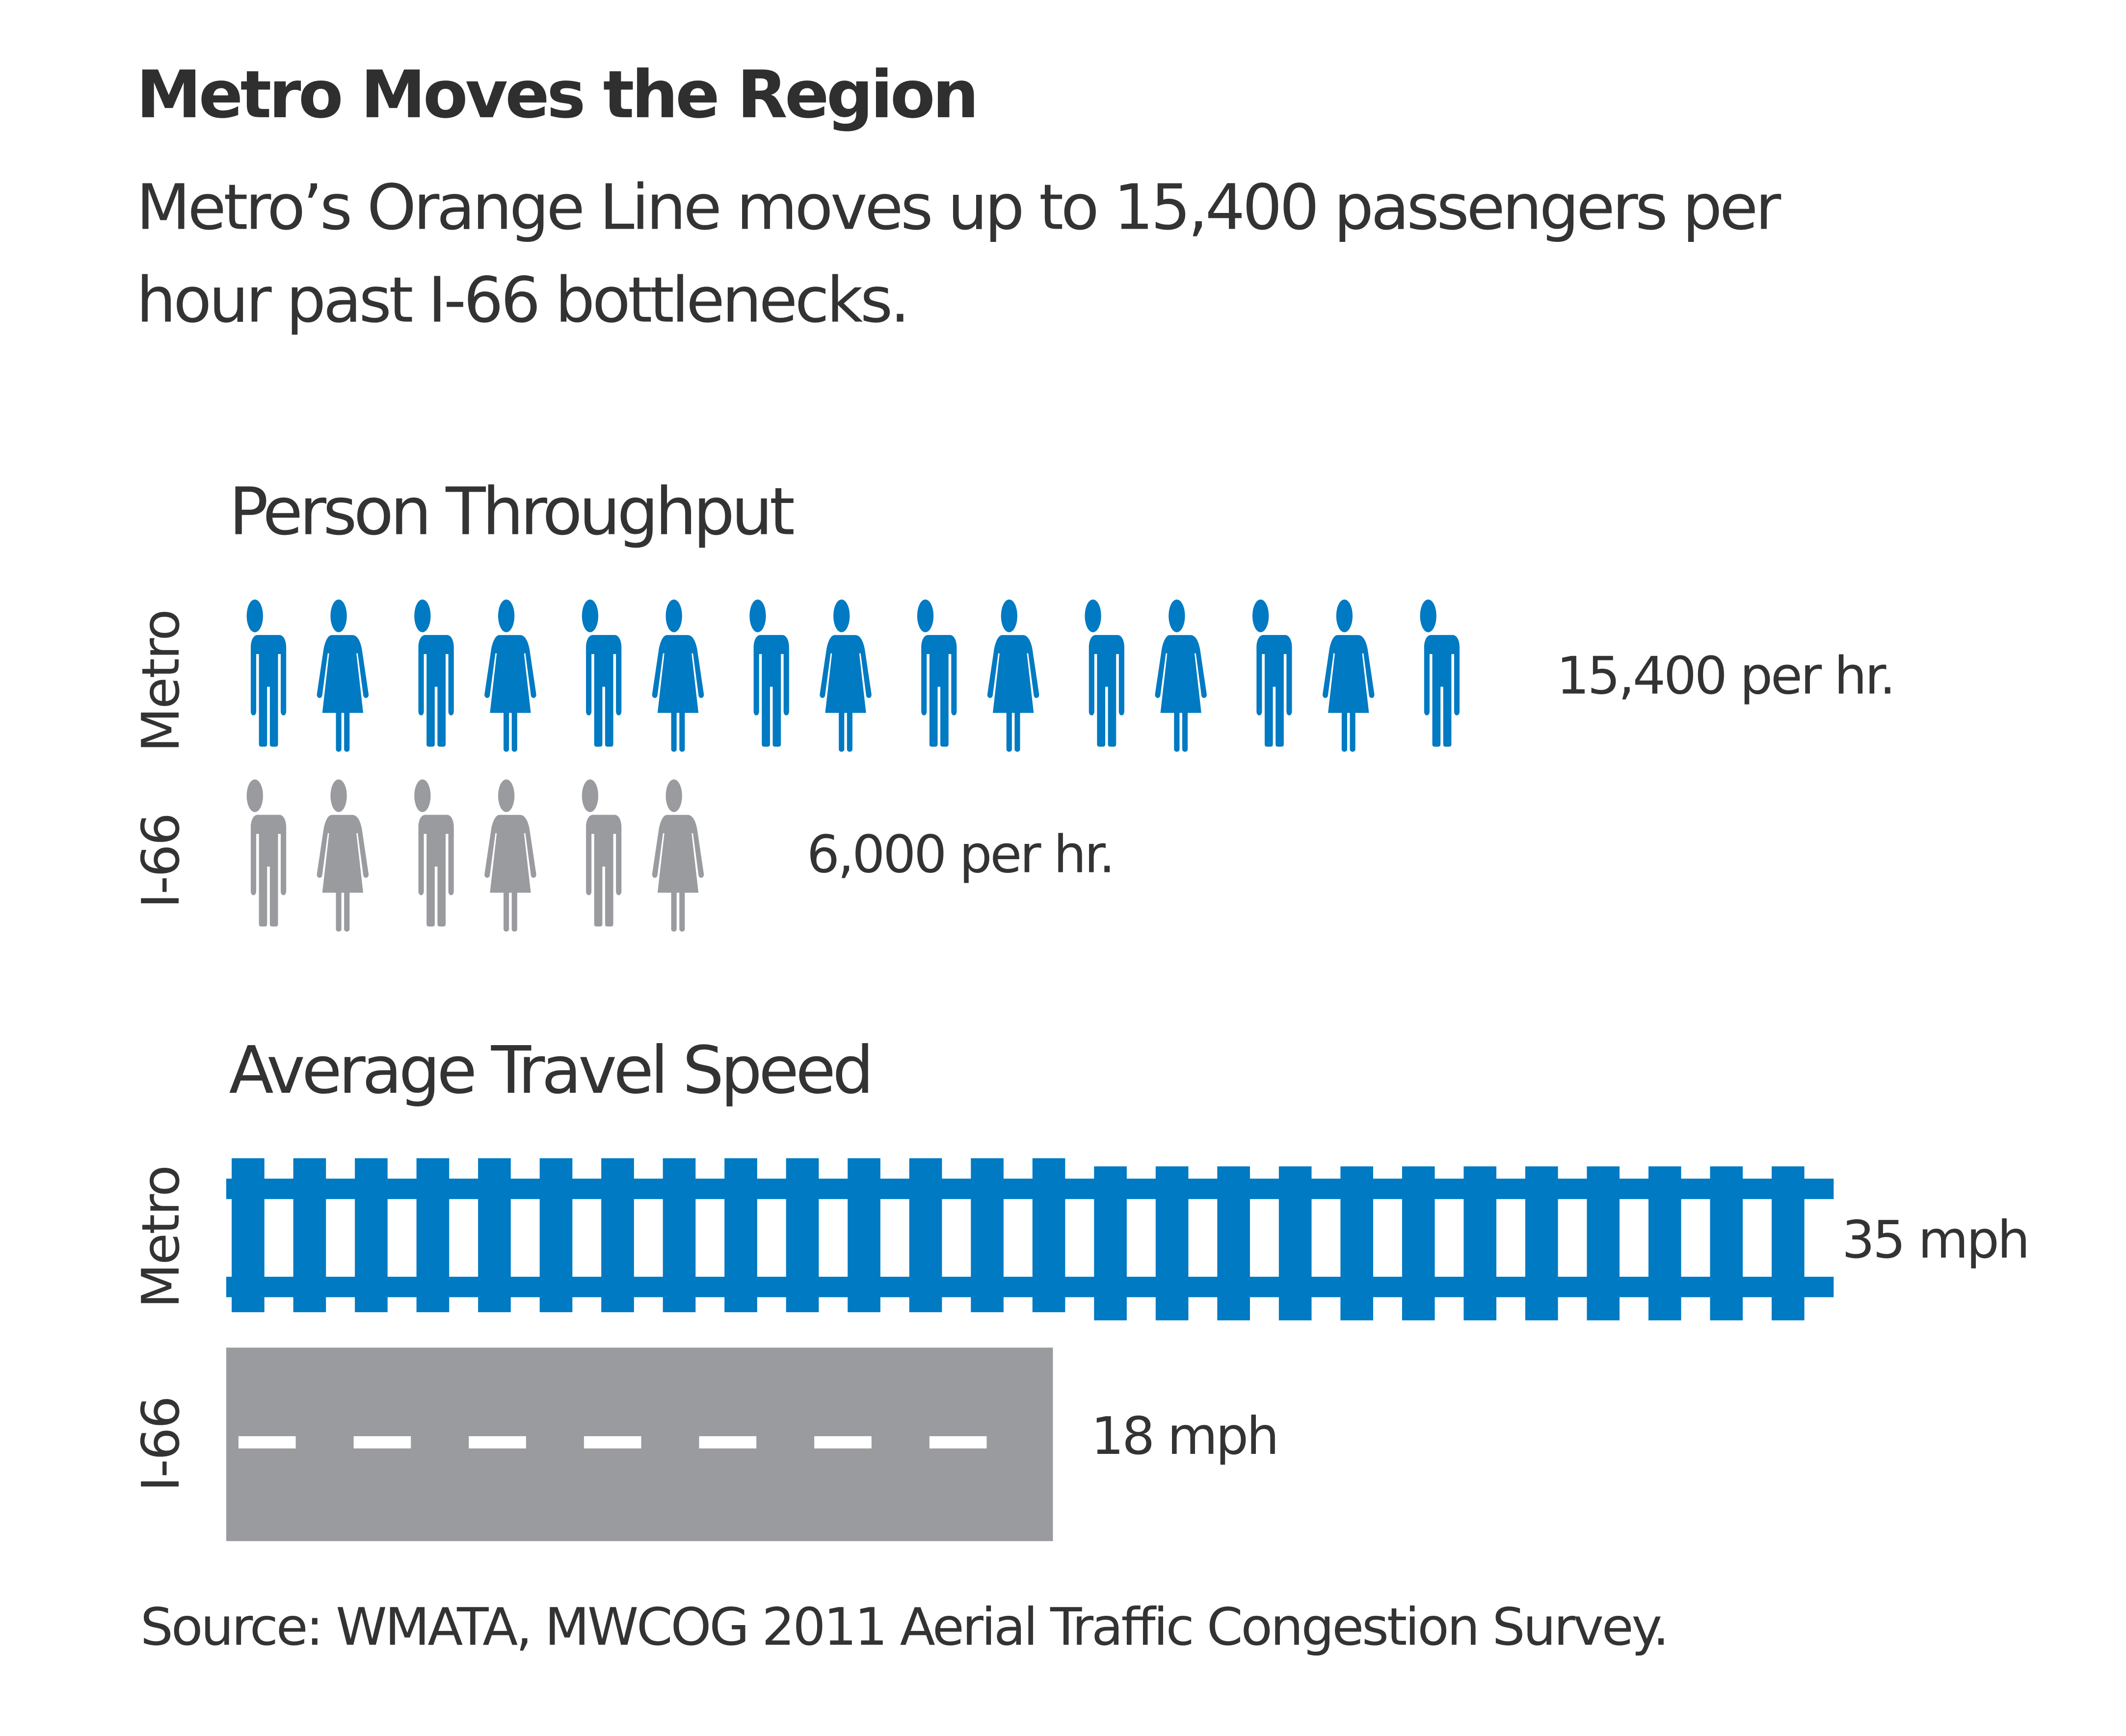 The width and height of the screenshot is (2126, 1736). I want to click on subtitle-line-2: hour past I-66 bottlenecks., so click(523, 300).